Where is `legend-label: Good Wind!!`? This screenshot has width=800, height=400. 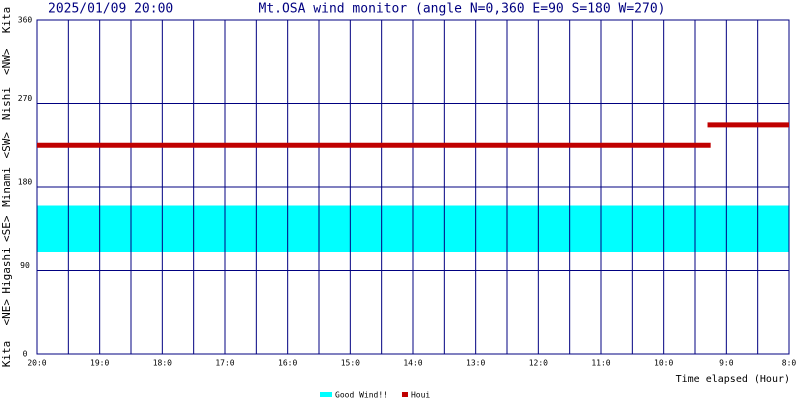 legend-label: Good Wind!! is located at coordinates (361, 395).